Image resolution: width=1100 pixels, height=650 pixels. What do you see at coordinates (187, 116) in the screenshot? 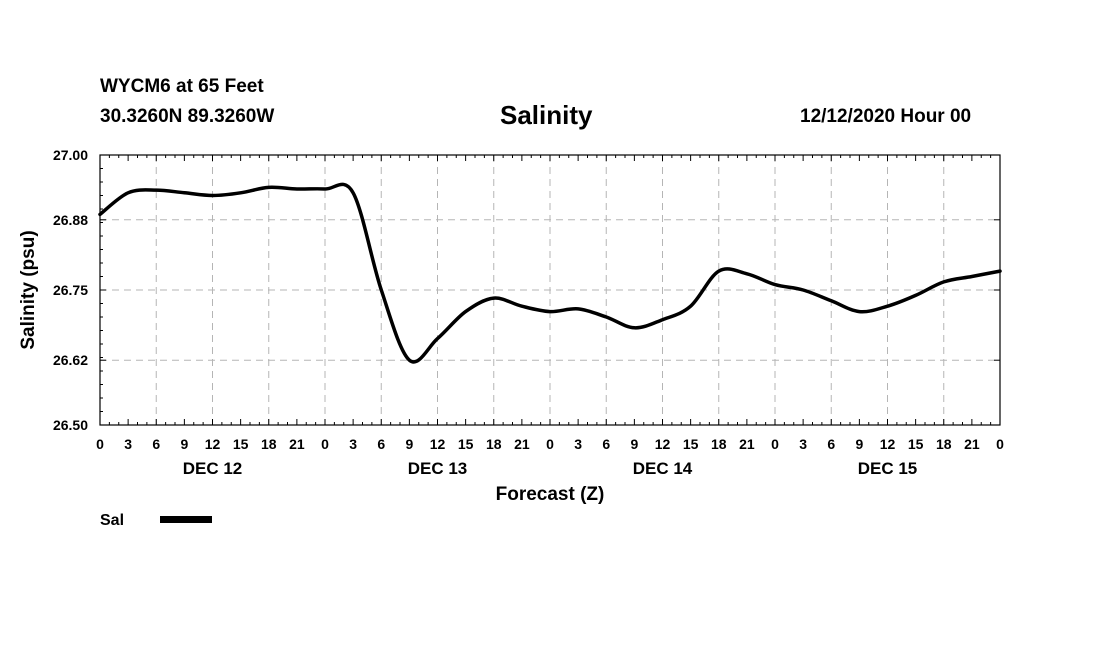
I see `coordinates-label: 30.3260N 89.3260W` at bounding box center [187, 116].